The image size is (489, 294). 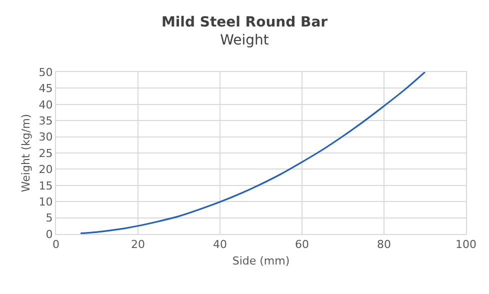 What do you see at coordinates (138, 245) in the screenshot?
I see `x-tick-label: 20` at bounding box center [138, 245].